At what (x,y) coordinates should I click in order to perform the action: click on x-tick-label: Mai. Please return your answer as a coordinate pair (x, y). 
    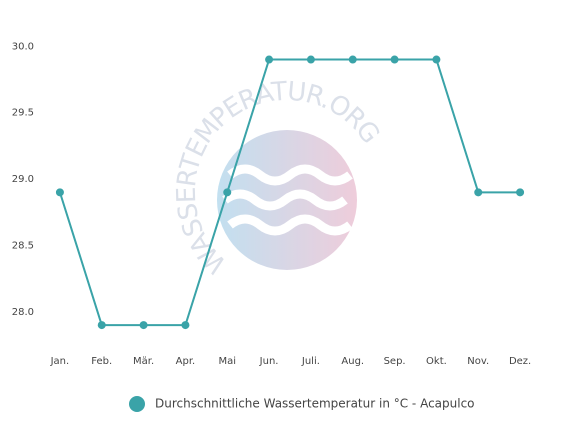
    Looking at the image, I should click on (227, 361).